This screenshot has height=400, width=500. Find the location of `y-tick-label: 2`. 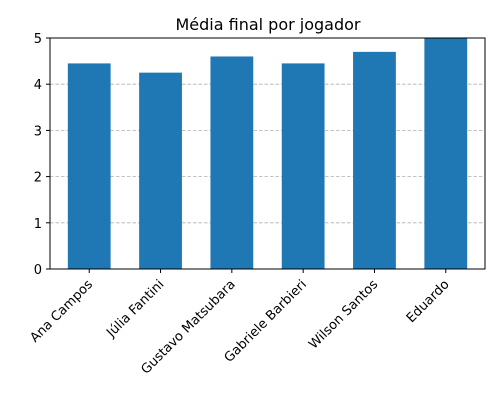

y-tick-label: 2 is located at coordinates (38, 178).